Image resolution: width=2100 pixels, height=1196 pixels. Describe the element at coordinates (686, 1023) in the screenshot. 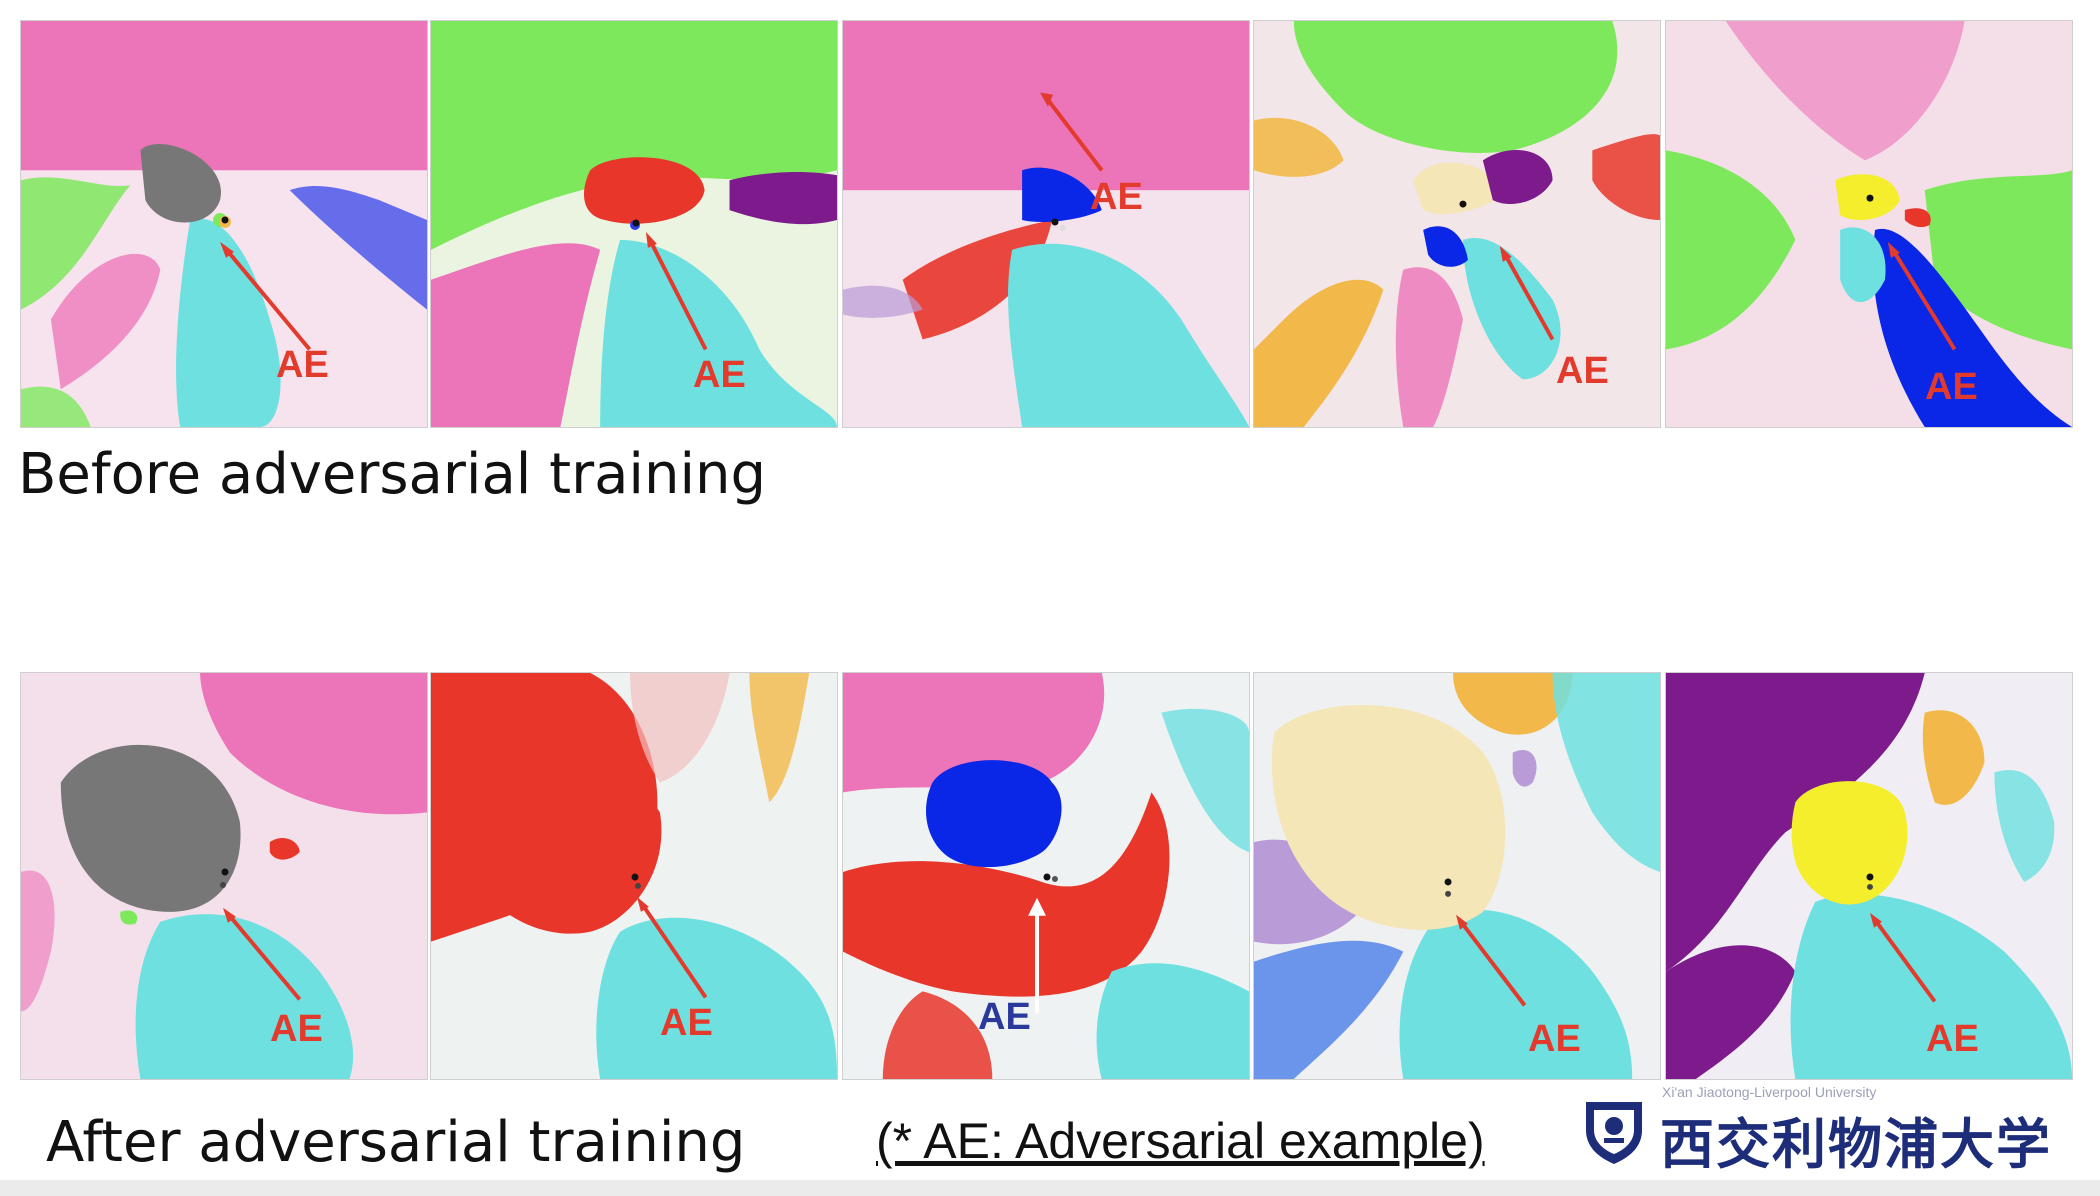

I see `ae-label-after-2: AE` at that location.